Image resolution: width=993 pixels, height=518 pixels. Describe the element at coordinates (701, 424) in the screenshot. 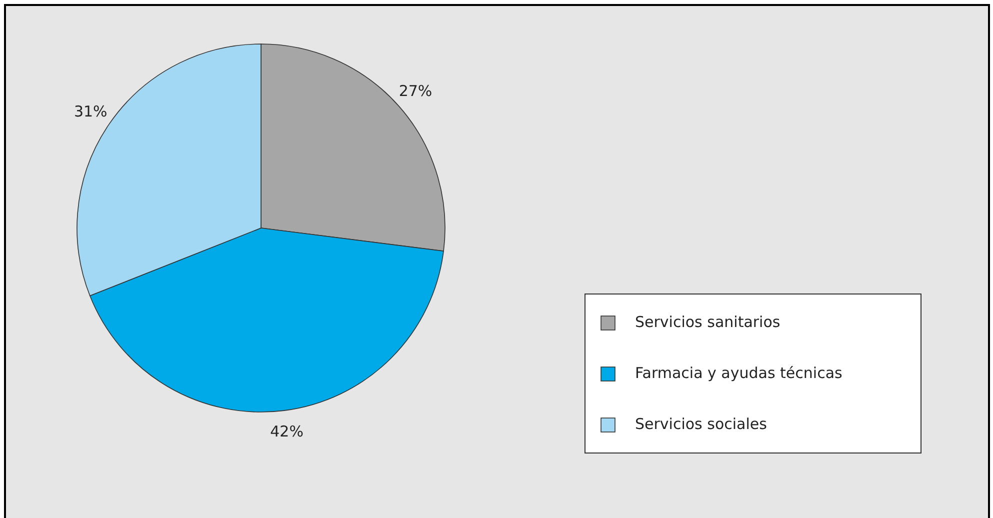

I see `legend-label: Servicios sociales` at that location.